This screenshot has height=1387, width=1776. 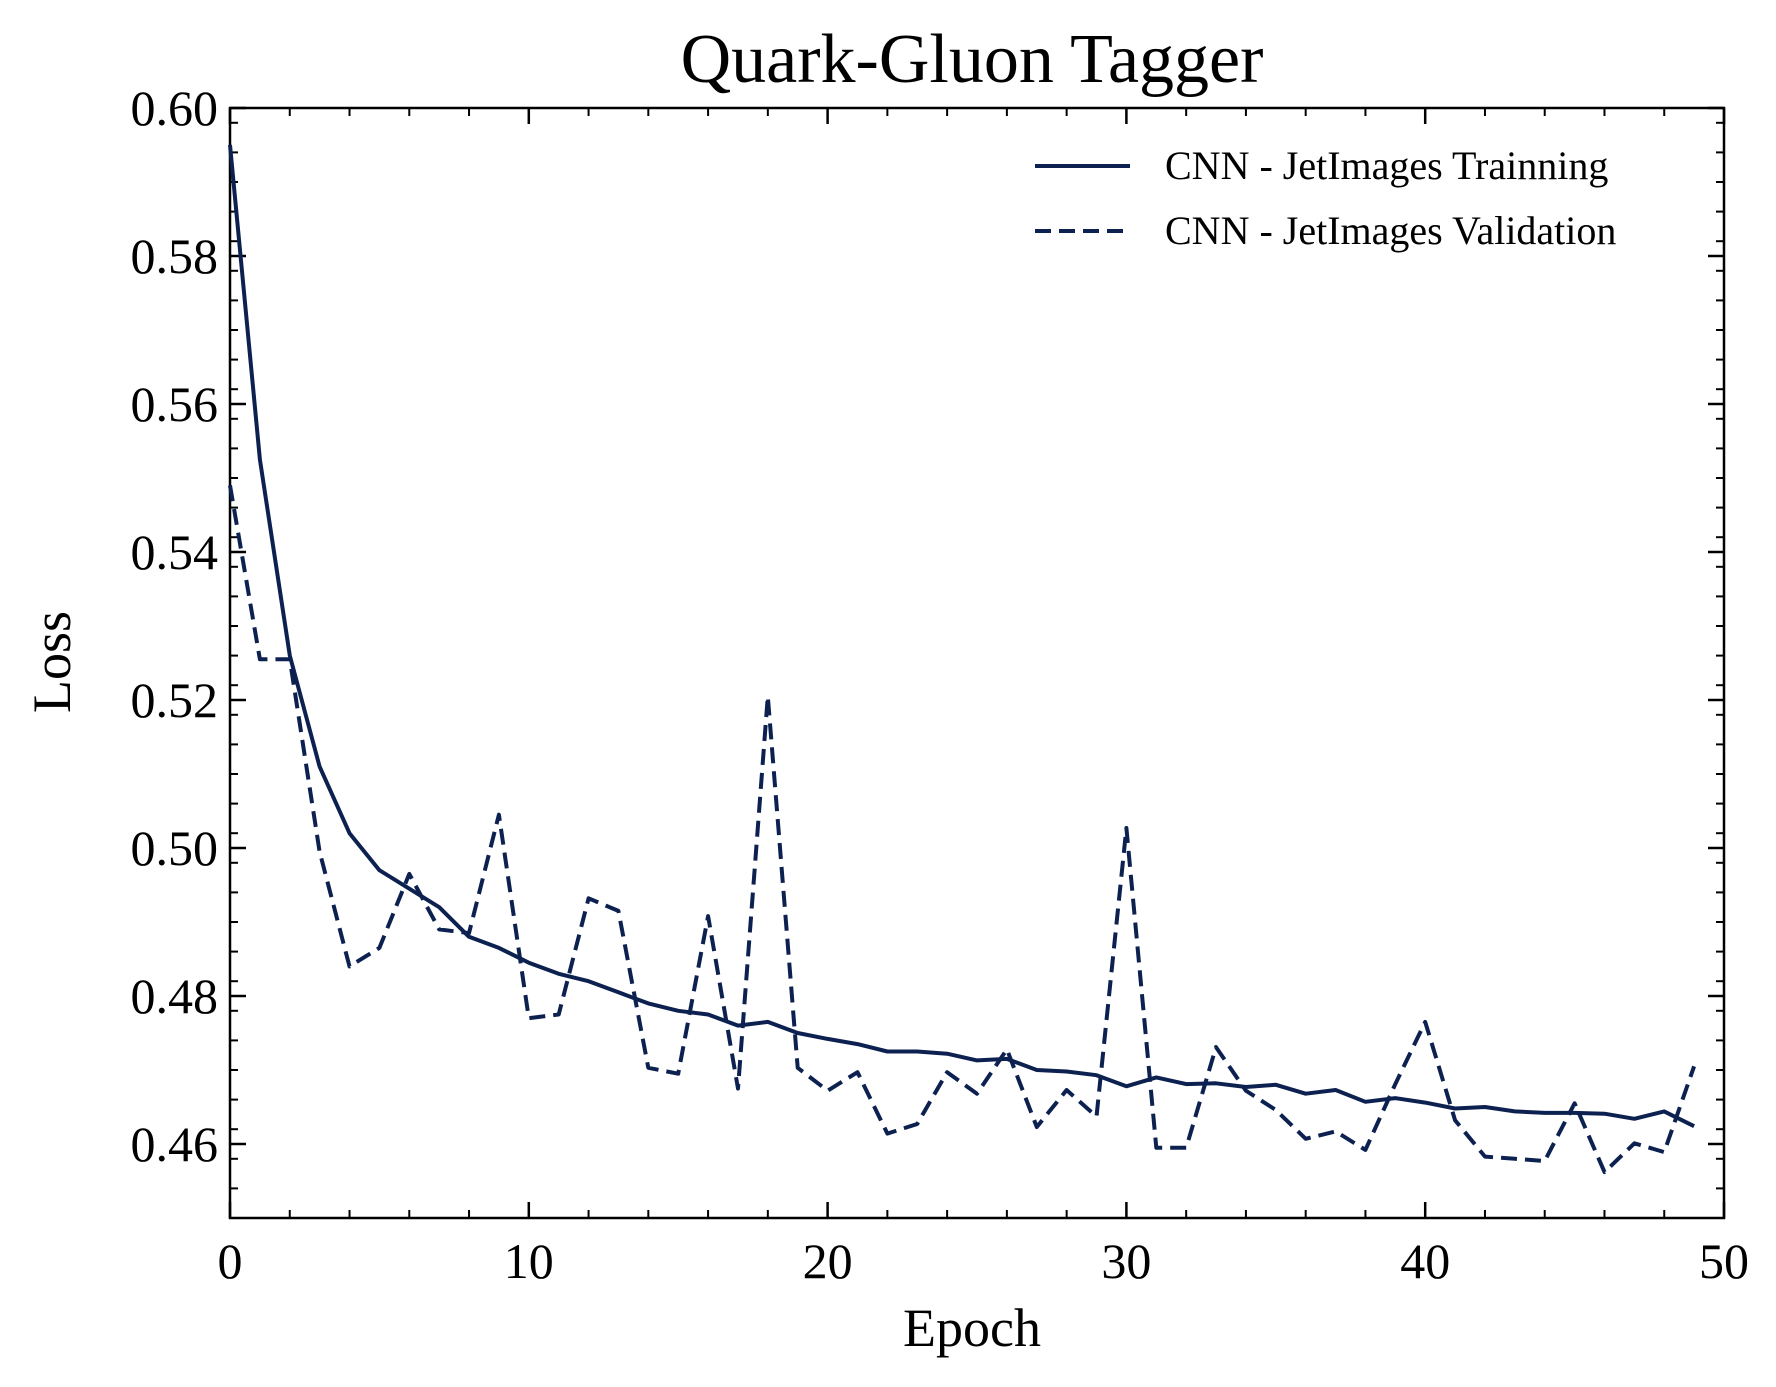 I want to click on y-tick-label: 0.58, so click(x=175, y=256).